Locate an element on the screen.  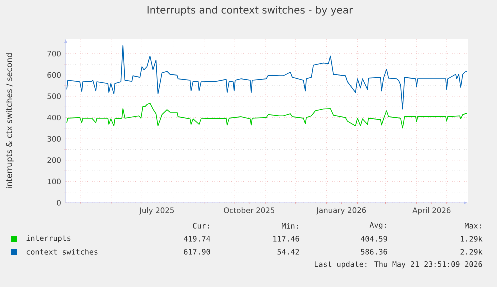
line-series is located at coordinates (267, 115).